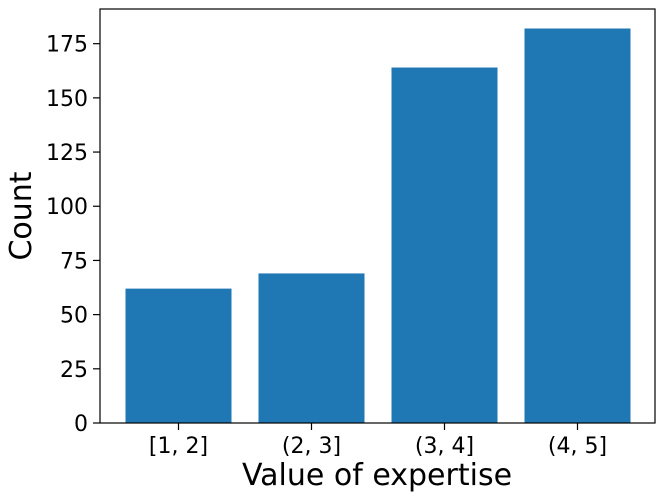  Describe the element at coordinates (378, 441) in the screenshot. I see `x-axis: [1, 2] (2, 3] (3, 4] (4, 5]` at that location.